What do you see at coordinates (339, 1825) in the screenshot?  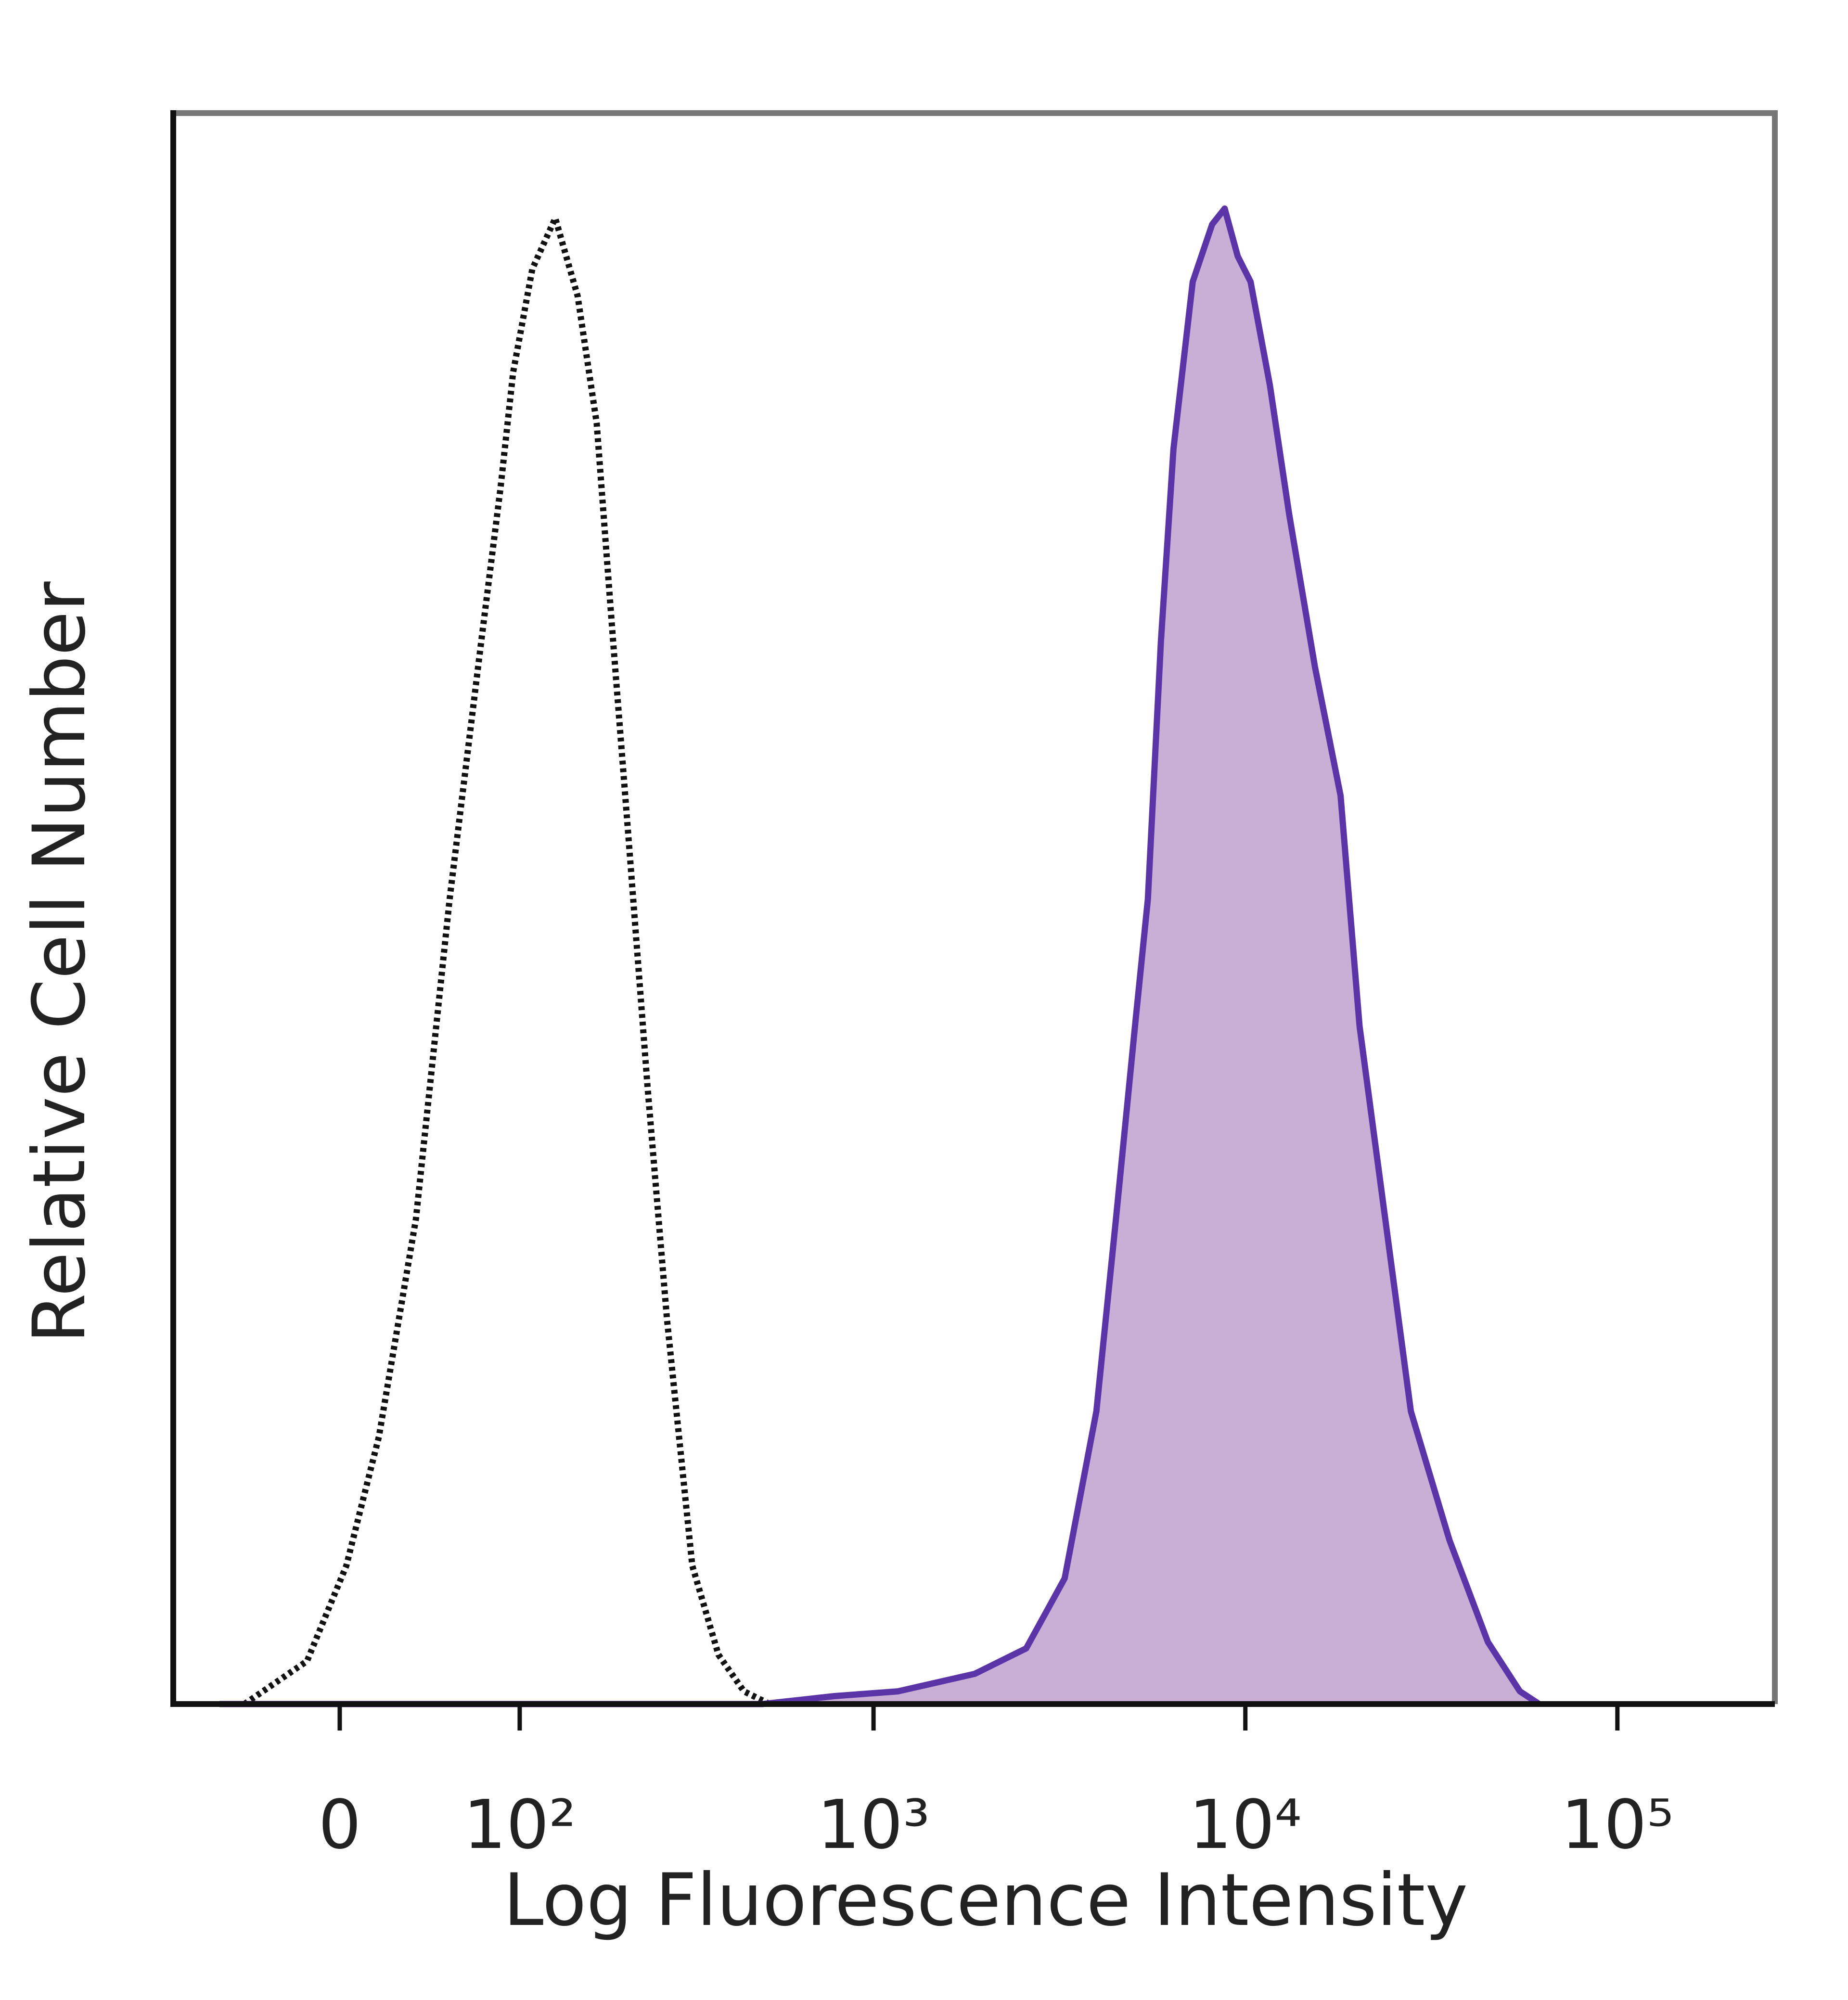 I see `x-tick-label: 0` at bounding box center [339, 1825].